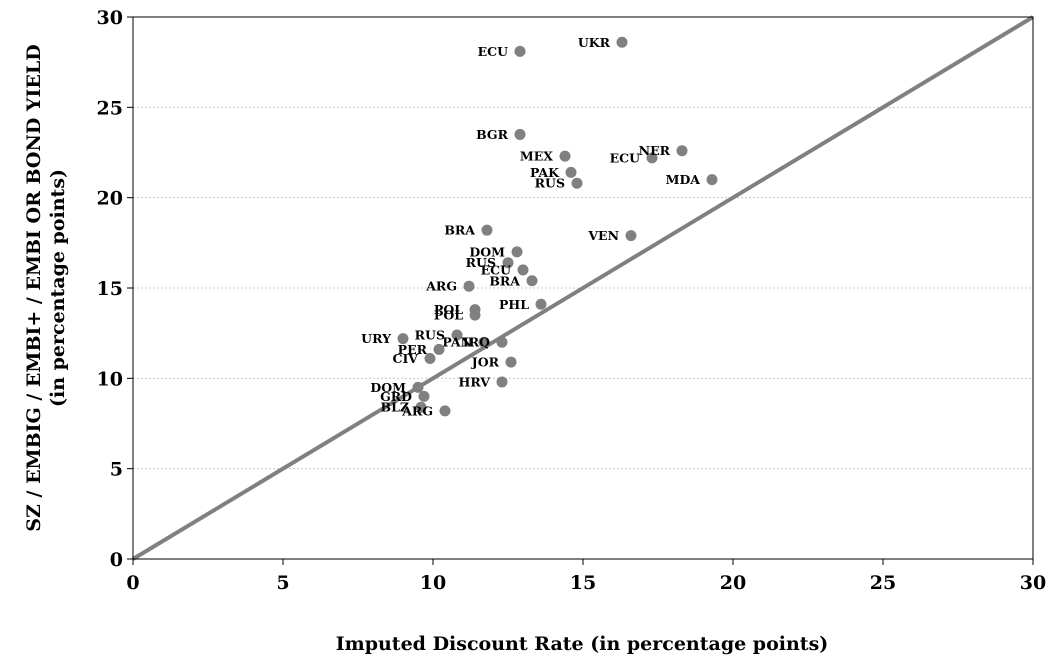 The image size is (1050, 659). What do you see at coordinates (424, 396) in the screenshot?
I see `data-point-grd` at bounding box center [424, 396].